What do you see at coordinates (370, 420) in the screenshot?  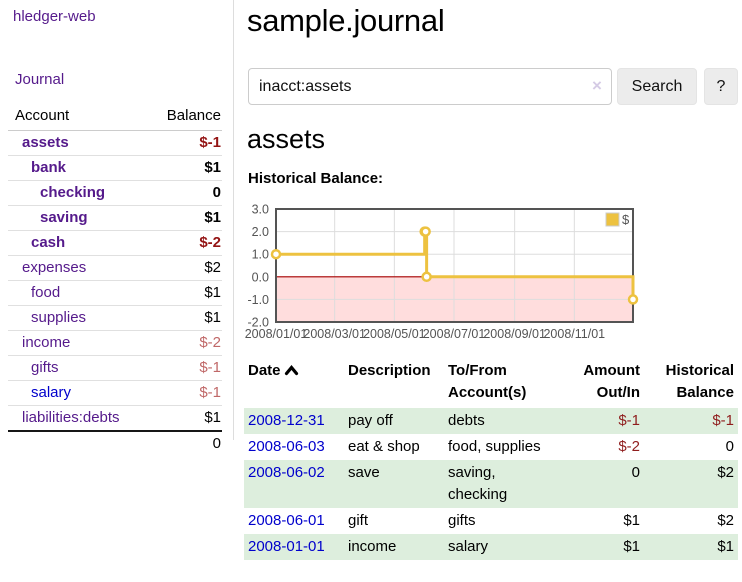 I see `description-cell: pay off` at bounding box center [370, 420].